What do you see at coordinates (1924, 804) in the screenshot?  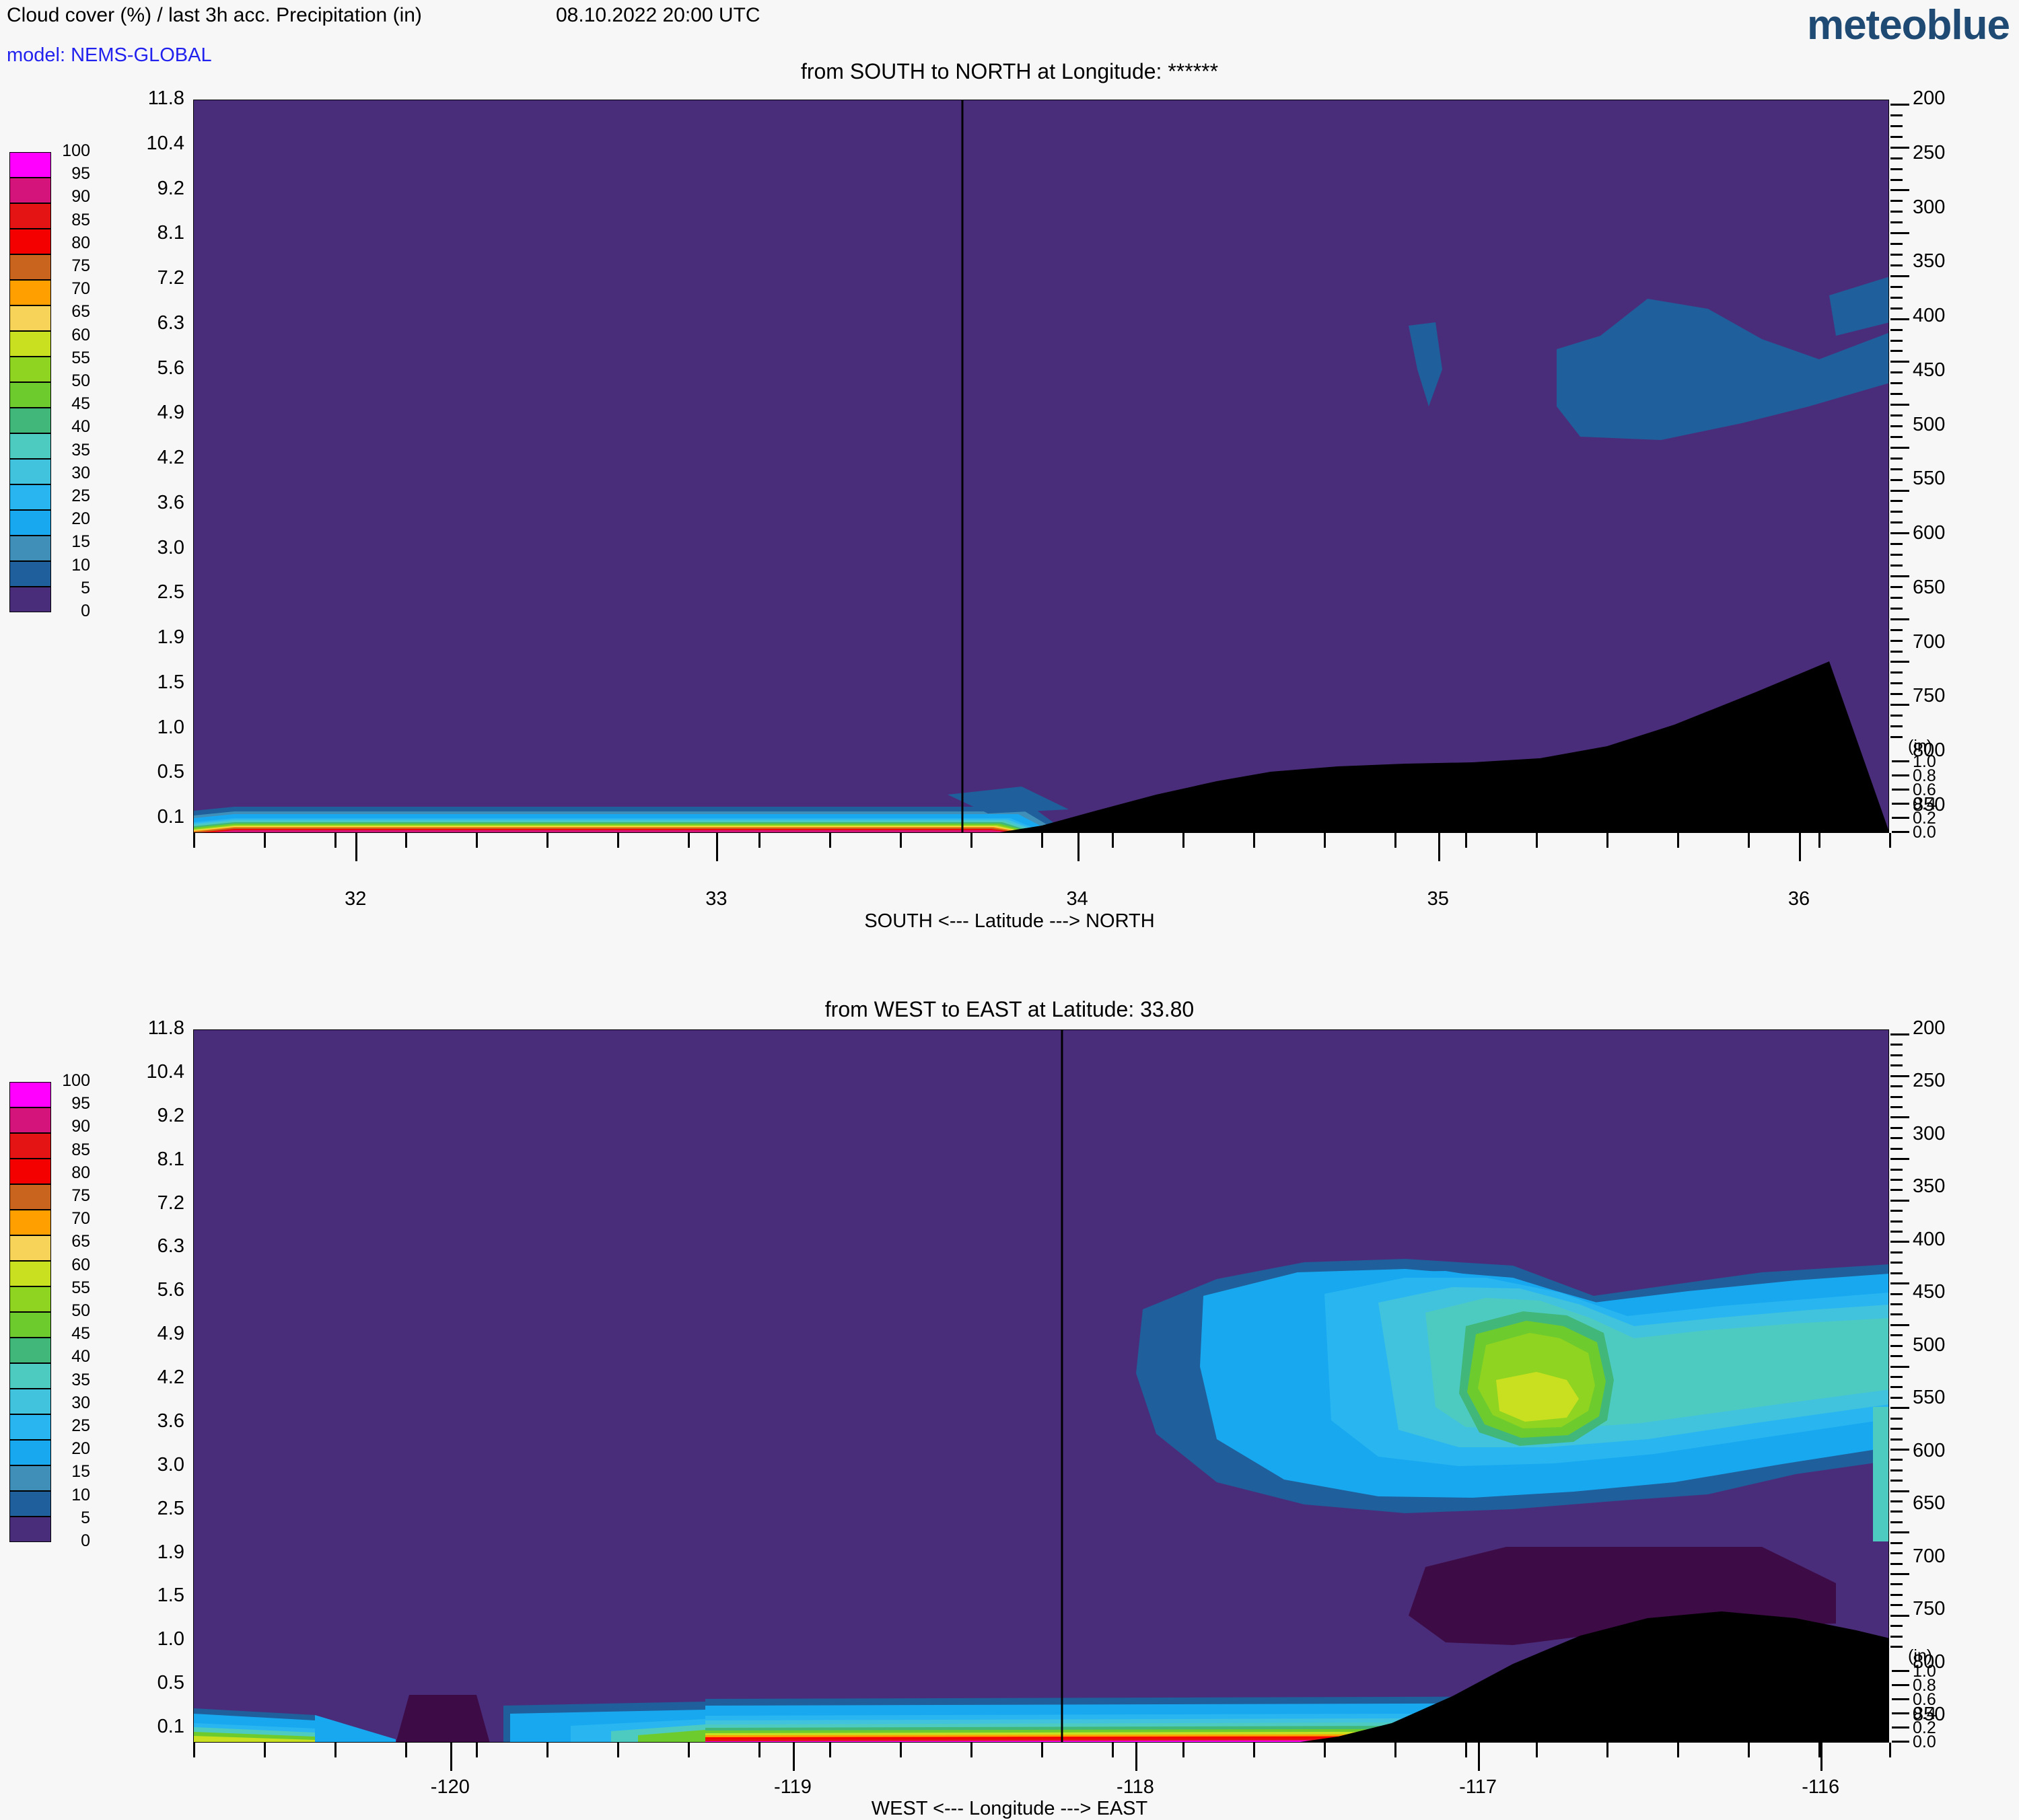 I see `precip-tick-label: 0.4` at bounding box center [1924, 804].